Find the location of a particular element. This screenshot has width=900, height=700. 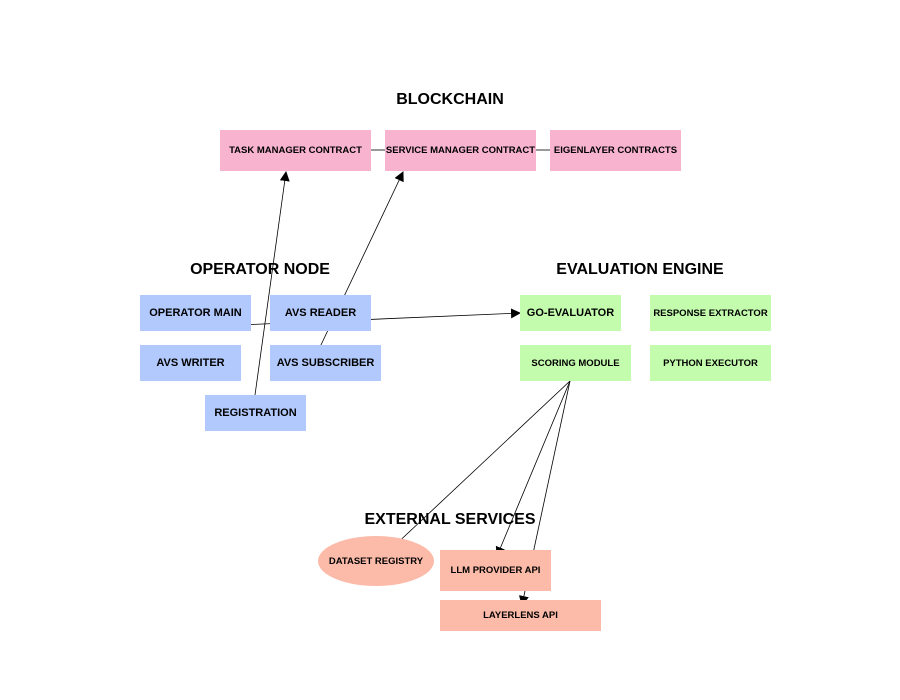

node-go-evaluator: GO-EVALUATOR is located at coordinates (570, 313).